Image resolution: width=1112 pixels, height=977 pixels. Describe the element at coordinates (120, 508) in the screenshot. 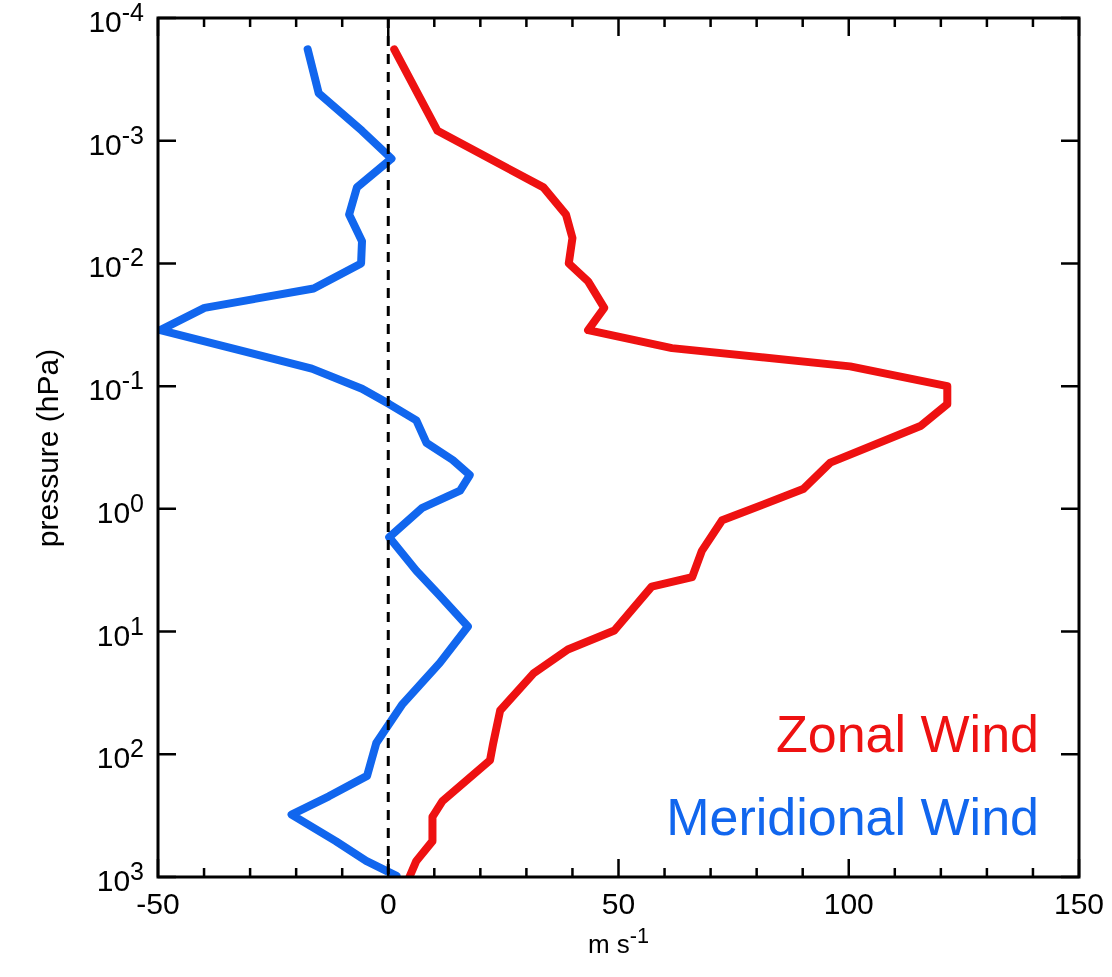

I see `y-tick-label: 10$^{0}$` at that location.